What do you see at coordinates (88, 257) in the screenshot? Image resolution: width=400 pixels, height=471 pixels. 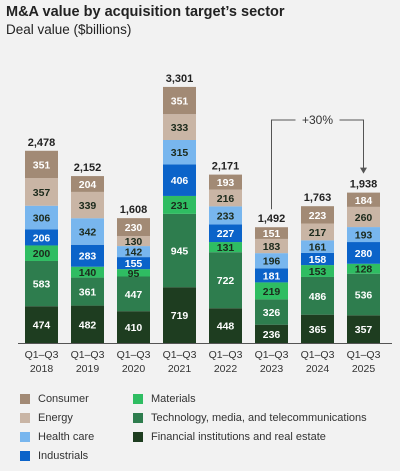 I see `data-label: 283` at bounding box center [88, 257].